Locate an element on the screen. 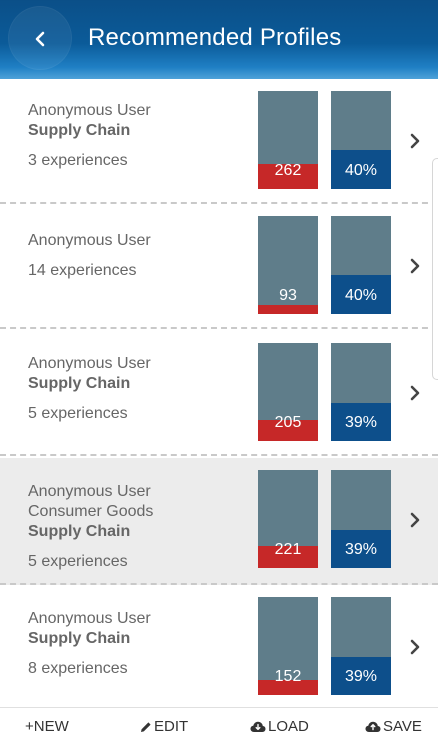 This screenshot has height=751, width=438. new-button: +NEW is located at coordinates (47, 726).